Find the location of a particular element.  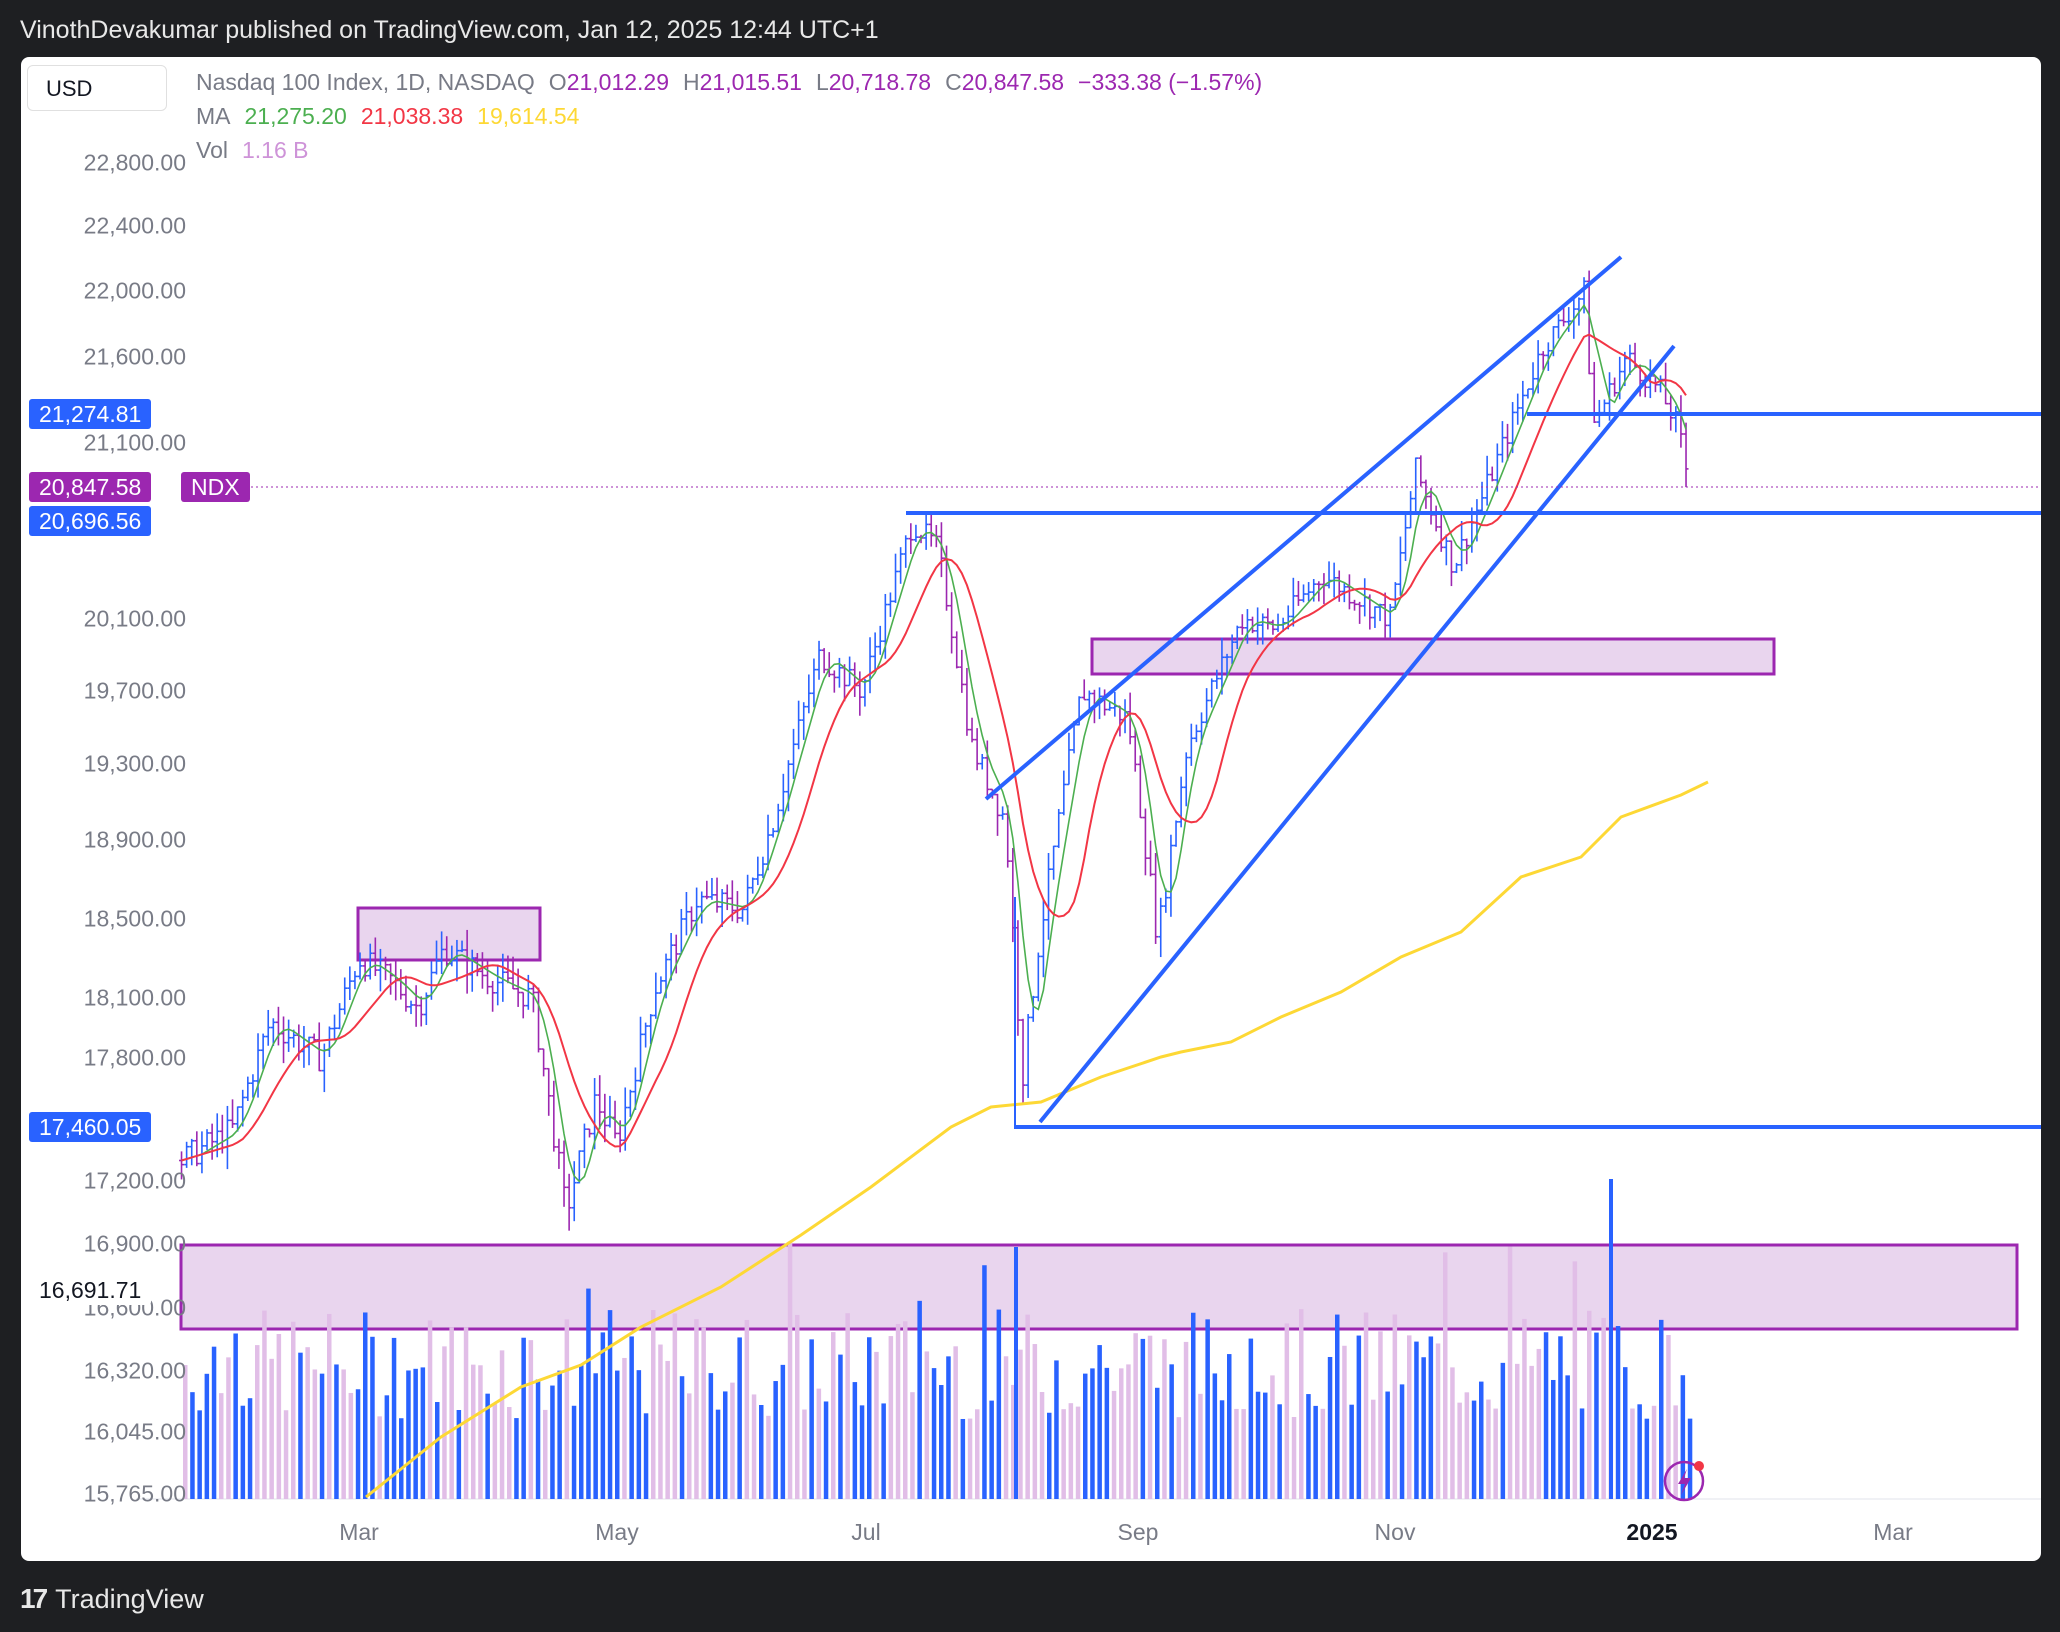

legend-high: 21,015.51 is located at coordinates (750, 82).